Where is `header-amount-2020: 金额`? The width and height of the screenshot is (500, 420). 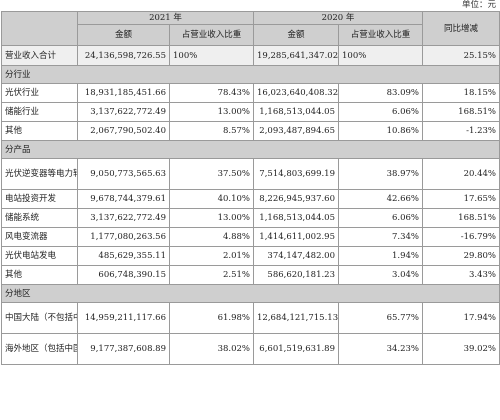
header-amount-2020: 金额 is located at coordinates (296, 35).